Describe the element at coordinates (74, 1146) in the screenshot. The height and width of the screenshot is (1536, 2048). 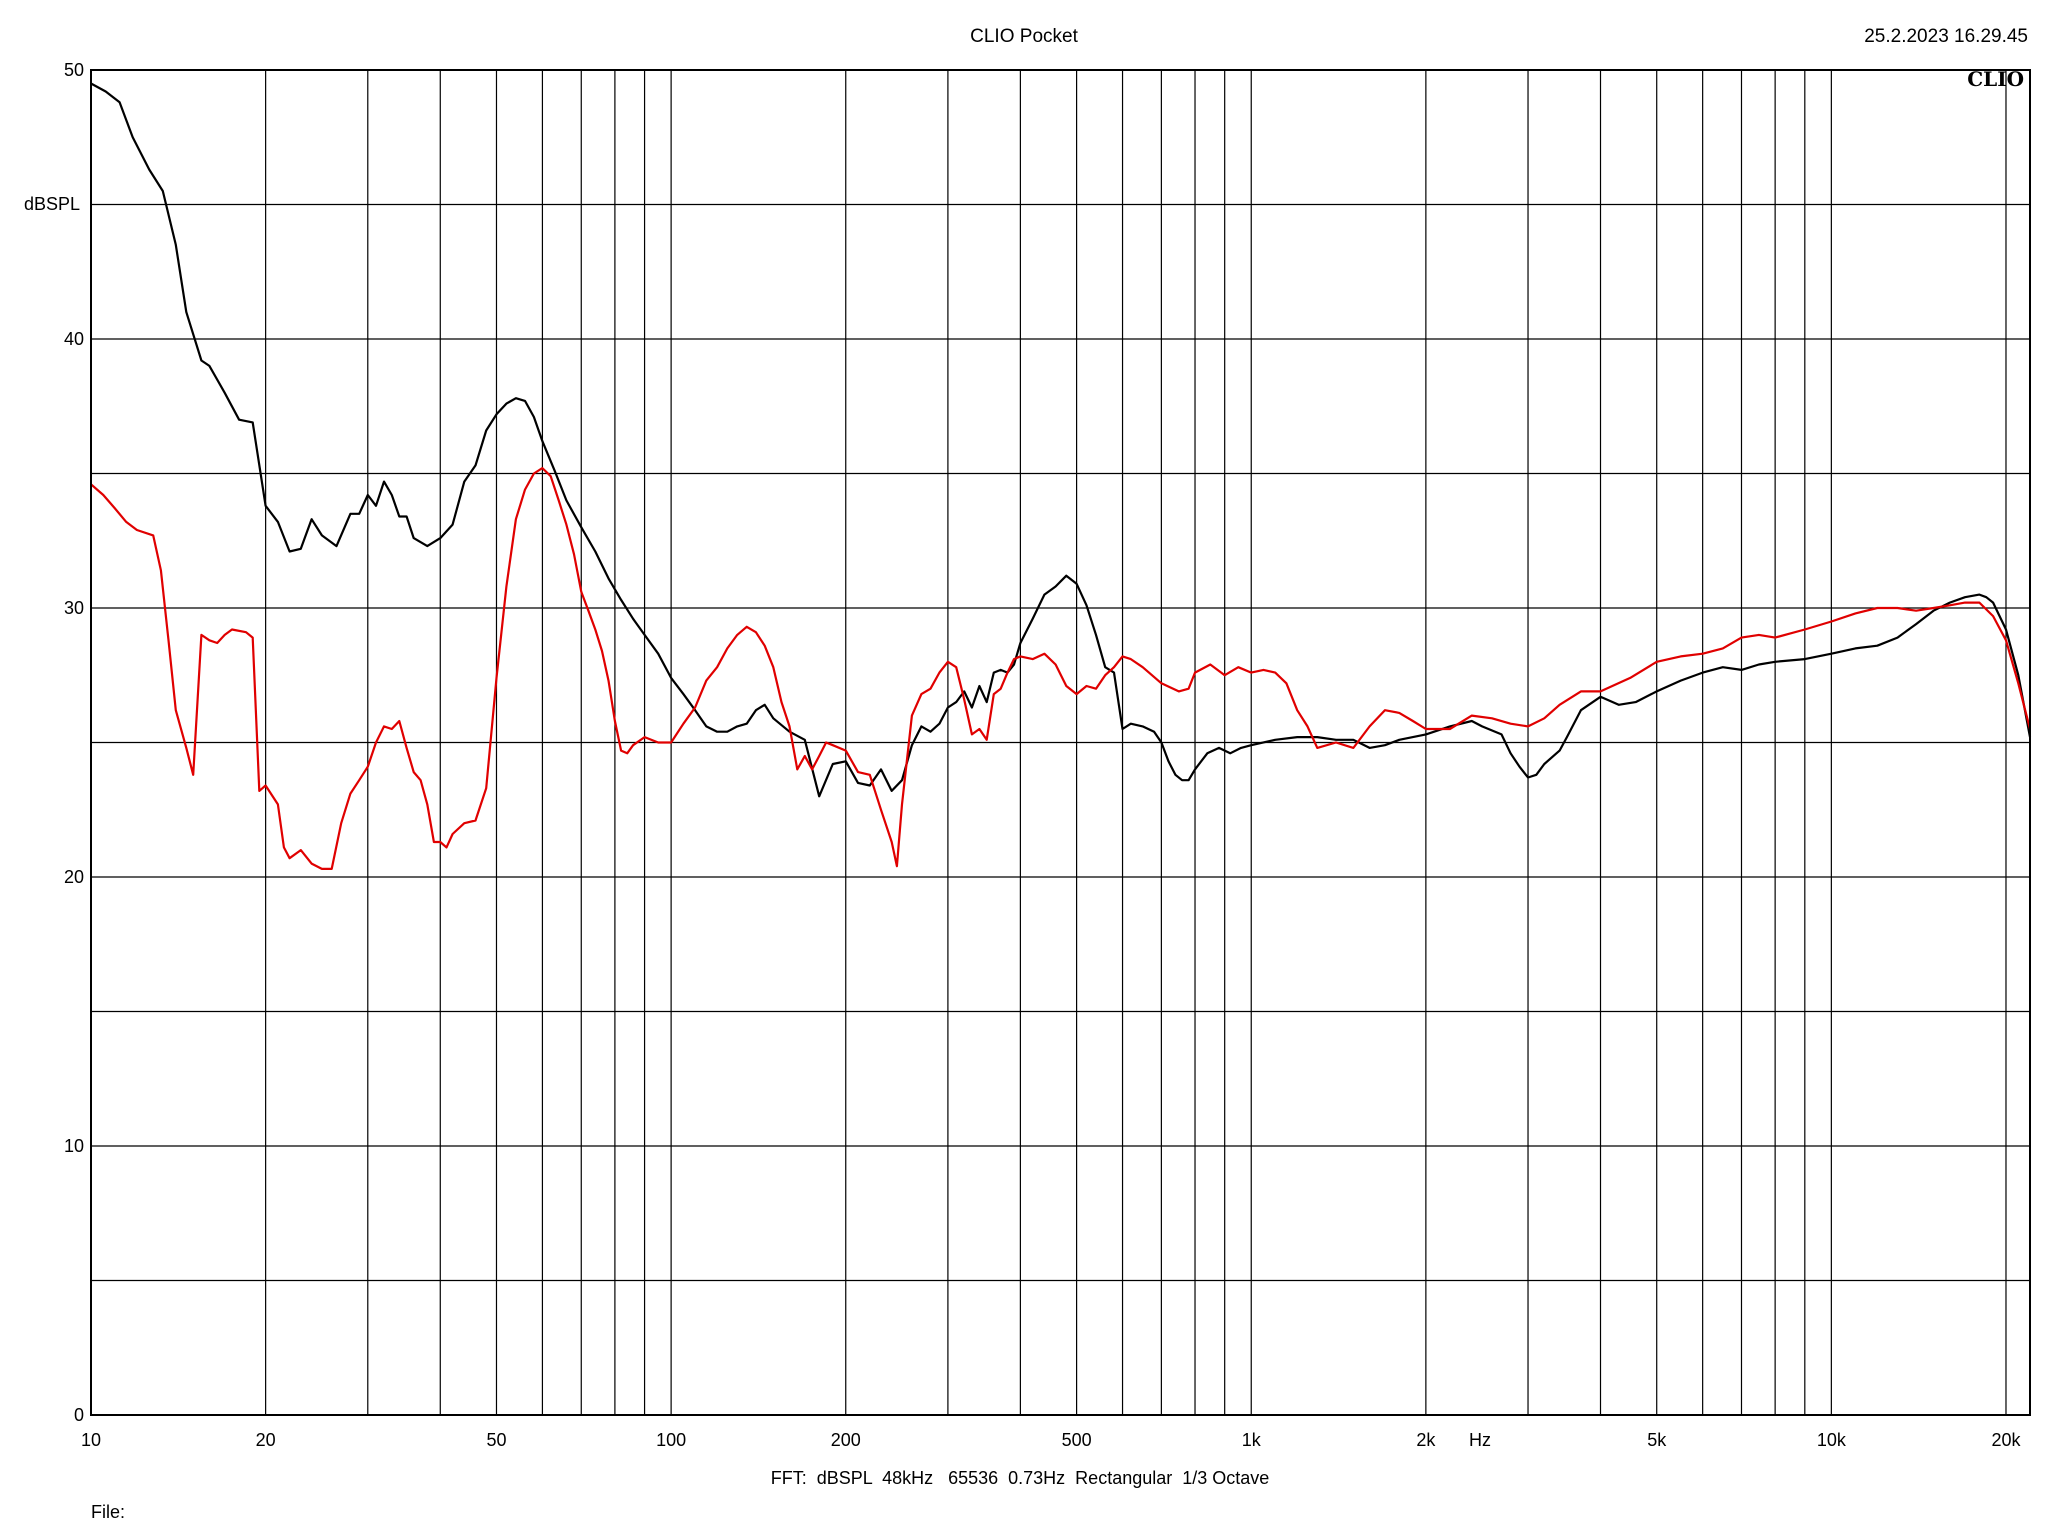
I see `y-tick-label: 10` at that location.